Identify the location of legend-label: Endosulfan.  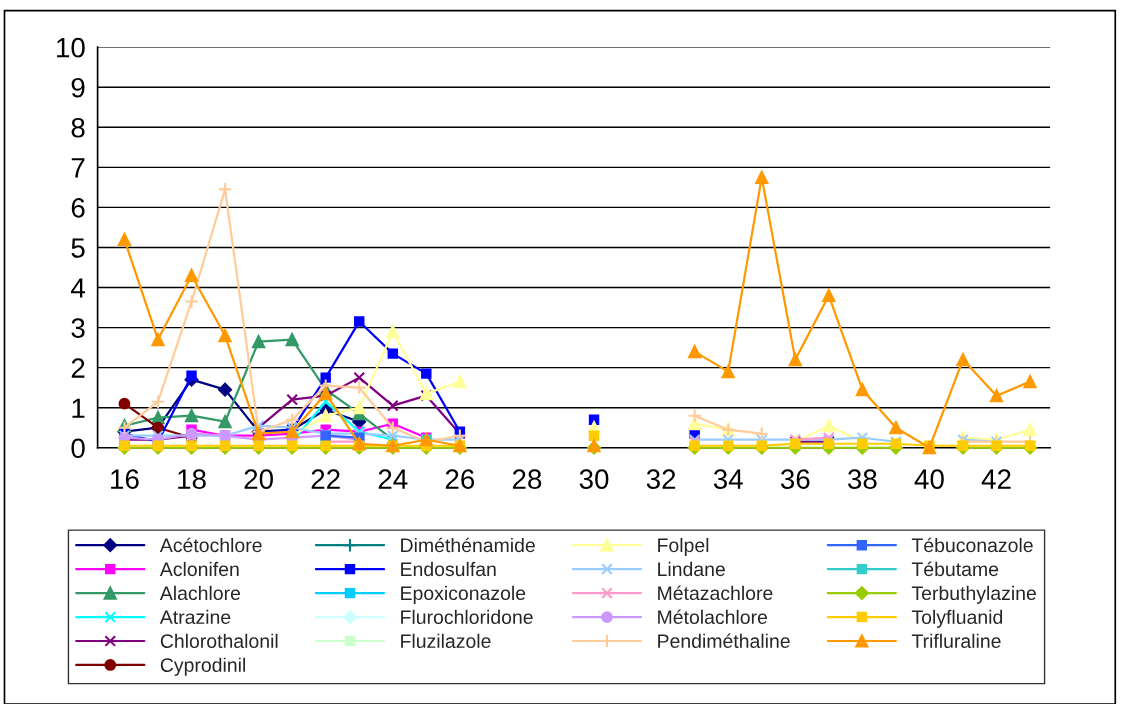
(448, 569).